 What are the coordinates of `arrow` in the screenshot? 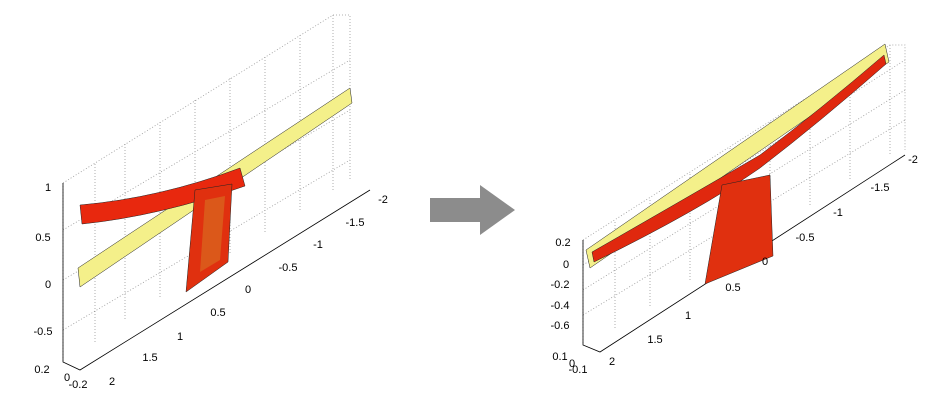 It's located at (472, 210).